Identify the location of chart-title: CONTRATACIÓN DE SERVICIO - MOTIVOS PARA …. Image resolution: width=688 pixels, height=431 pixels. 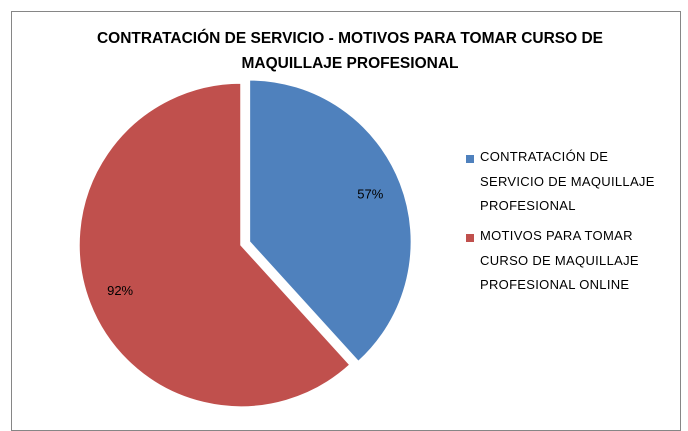
(350, 51).